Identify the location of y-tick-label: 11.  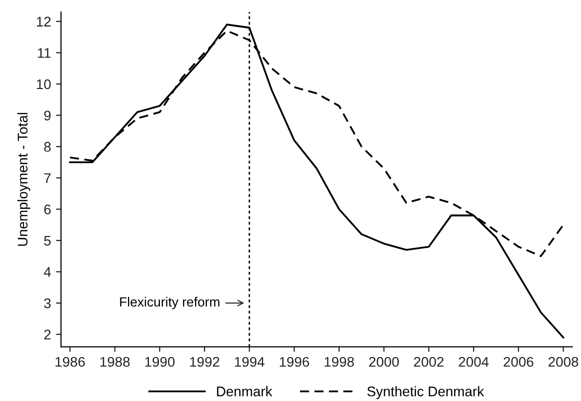
(44, 53).